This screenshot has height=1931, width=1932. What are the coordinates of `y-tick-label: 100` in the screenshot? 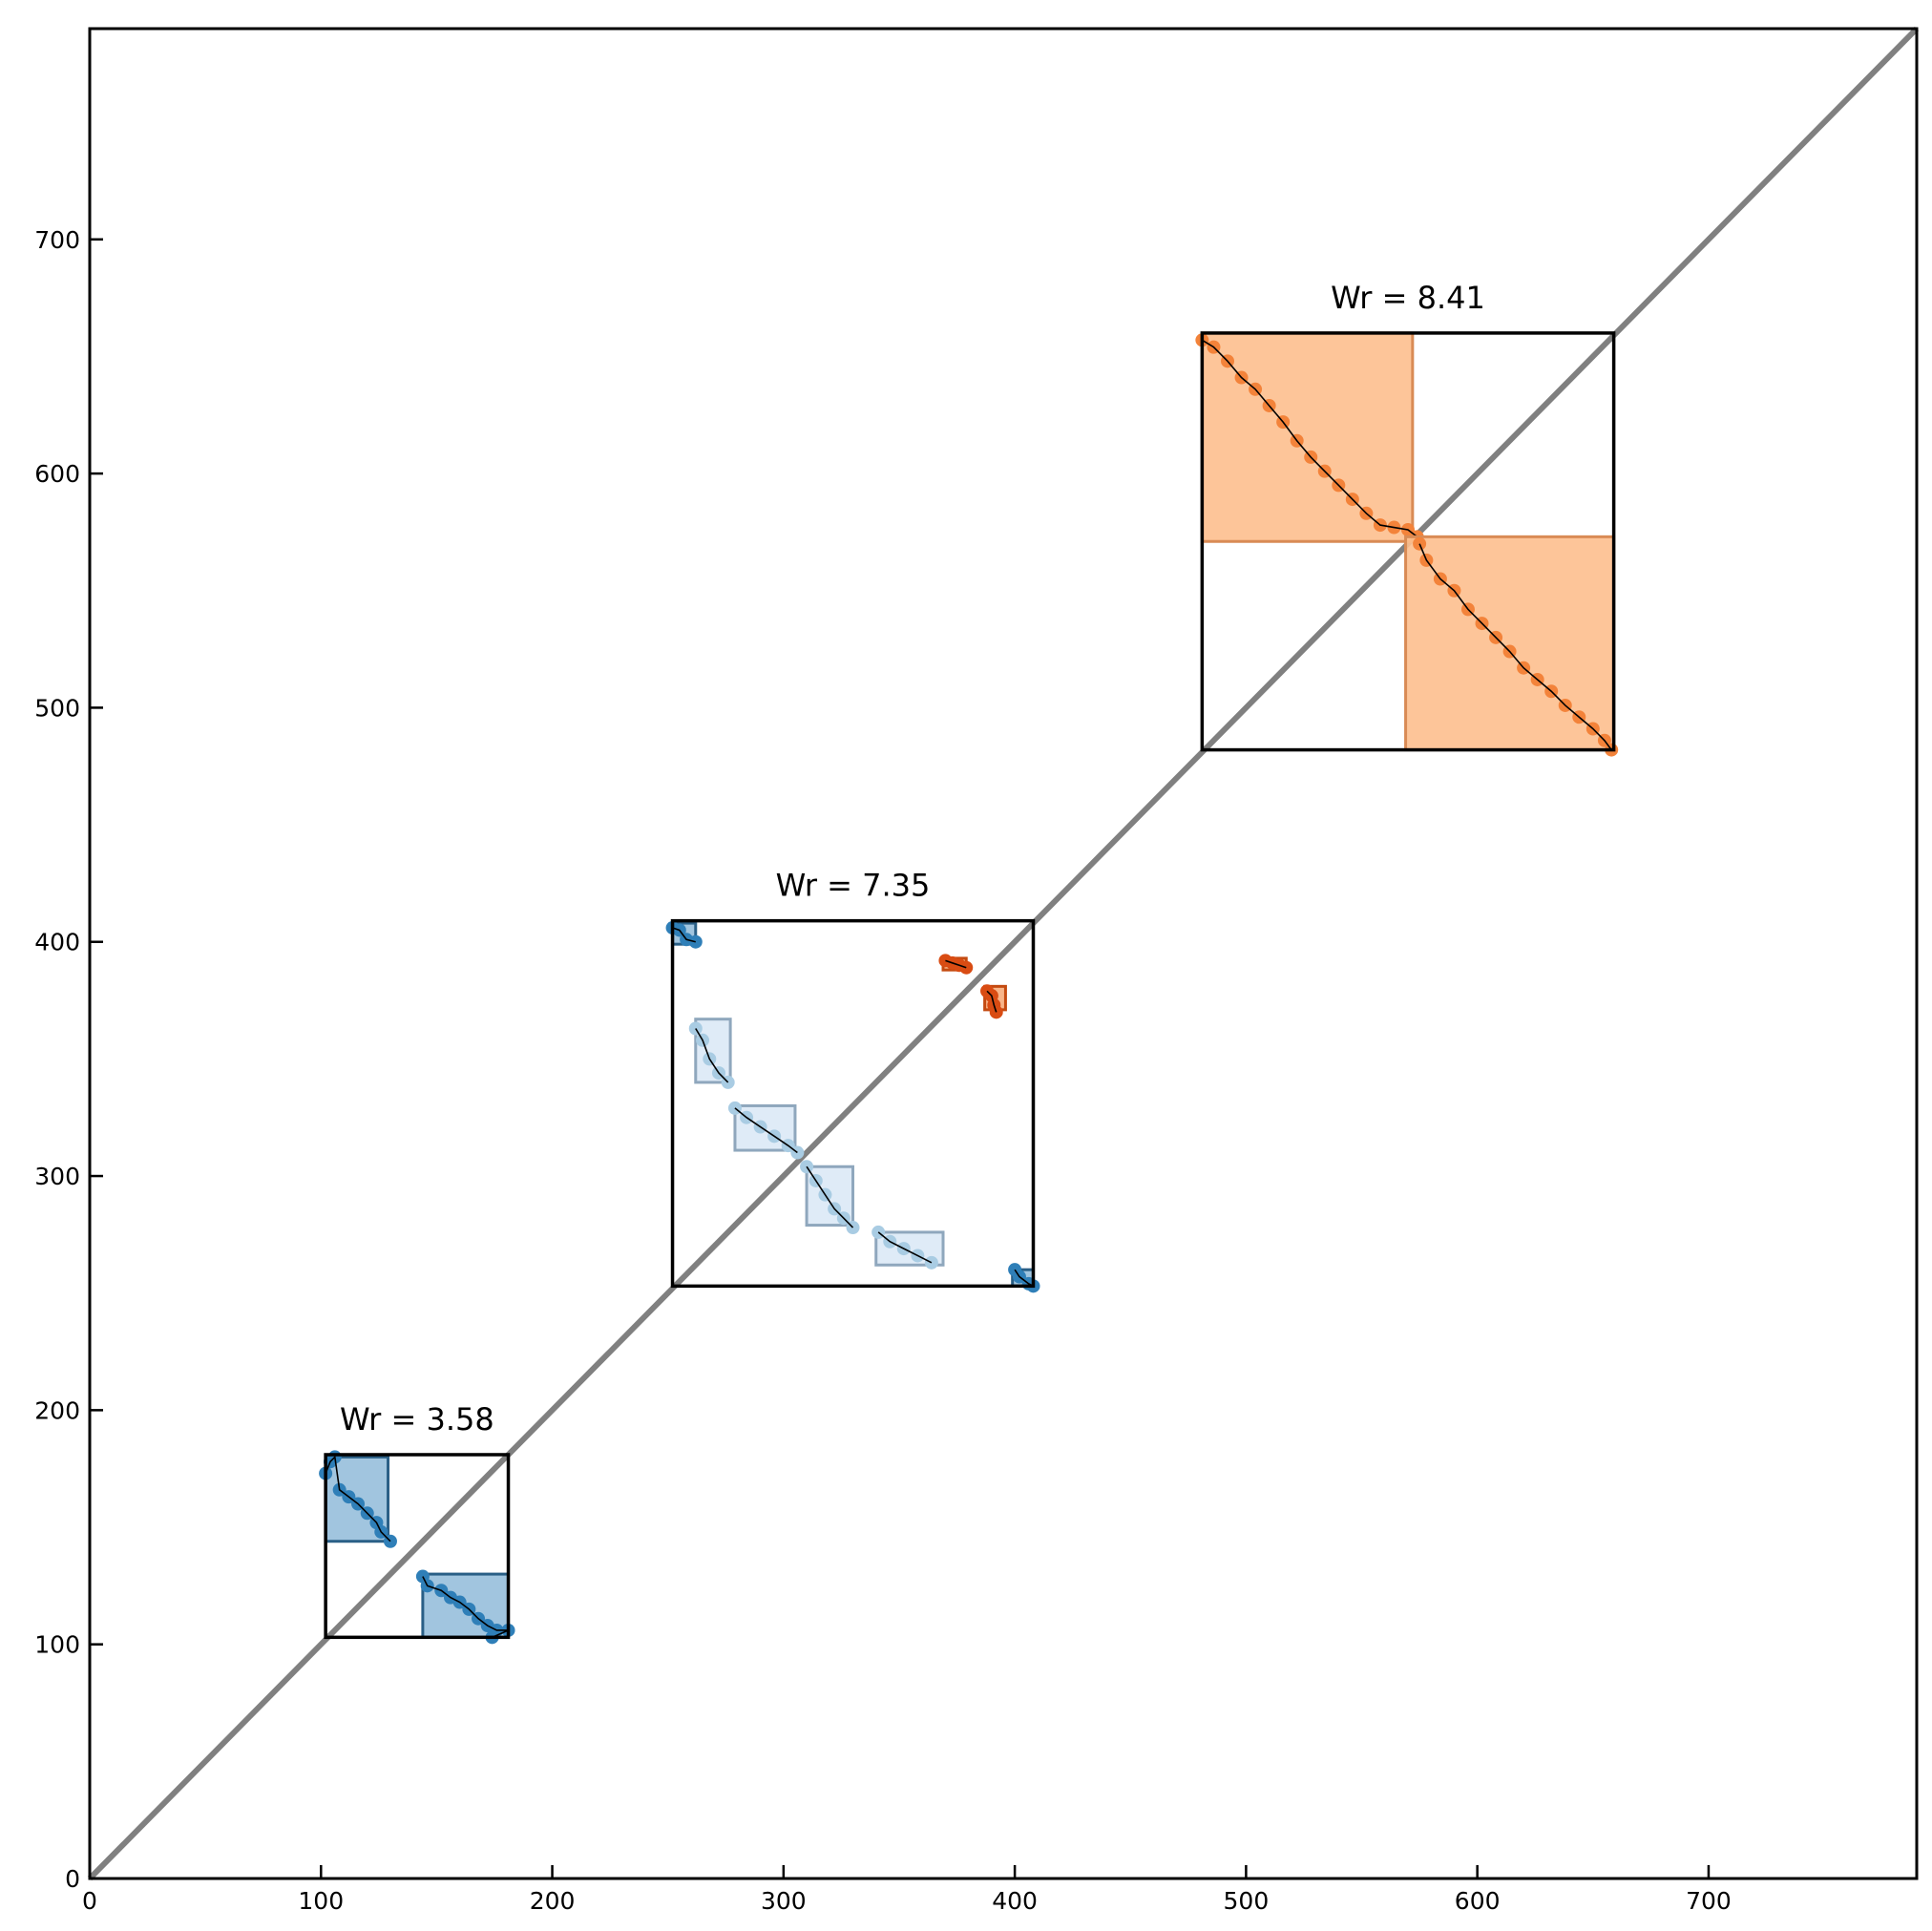 It's located at (57, 1645).